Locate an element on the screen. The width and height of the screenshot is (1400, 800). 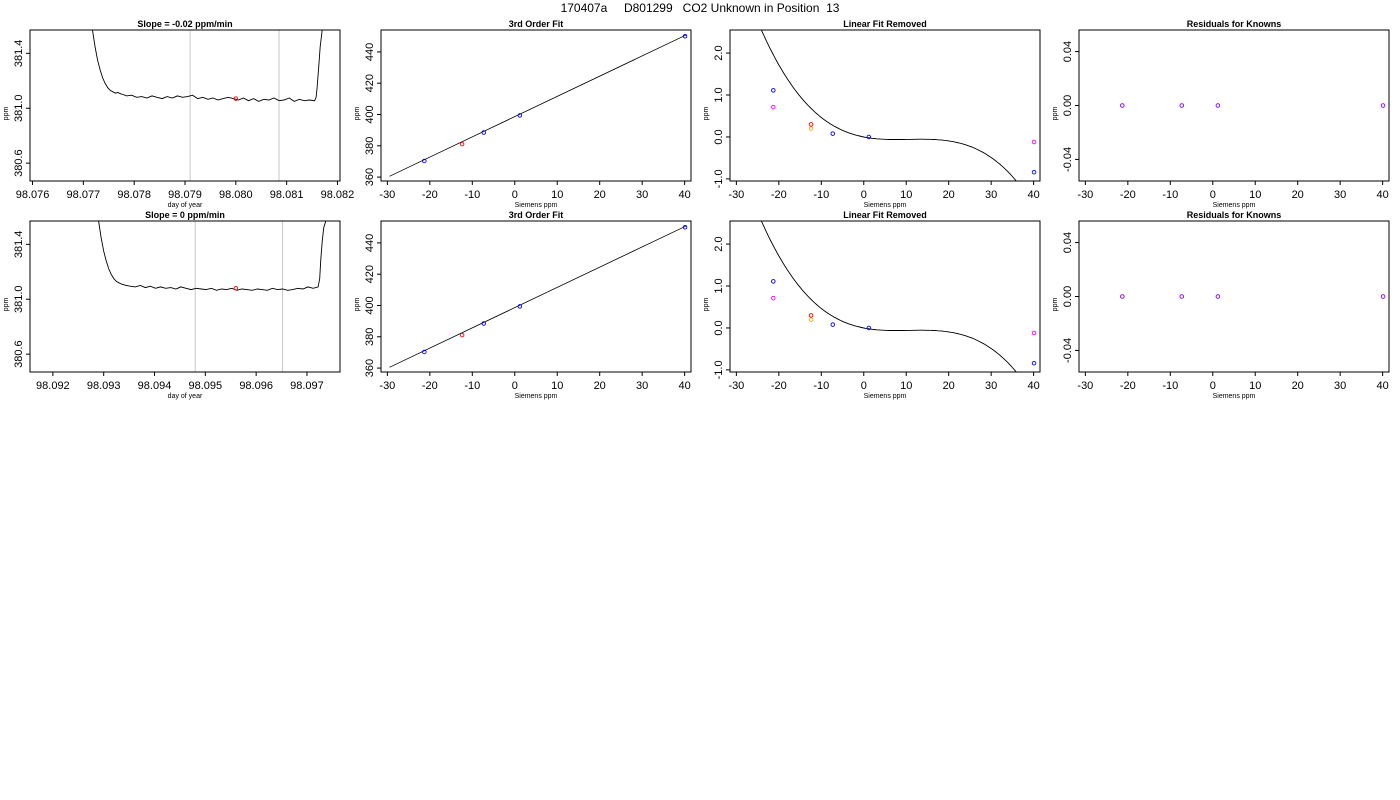
x-tick-label: 98.080 is located at coordinates (236, 195).